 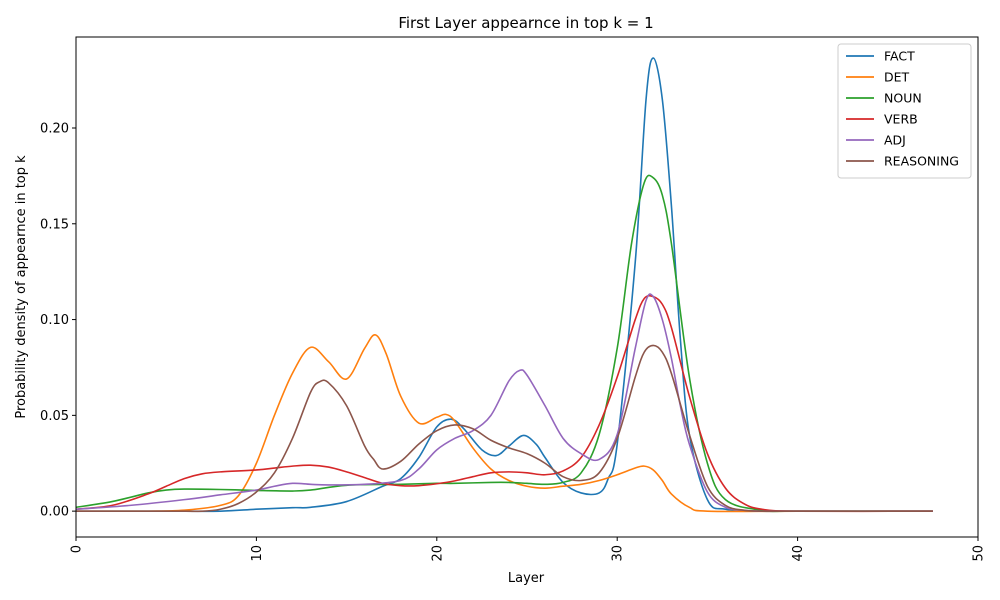 I want to click on y-tick-label: 0.00, so click(x=54, y=512).